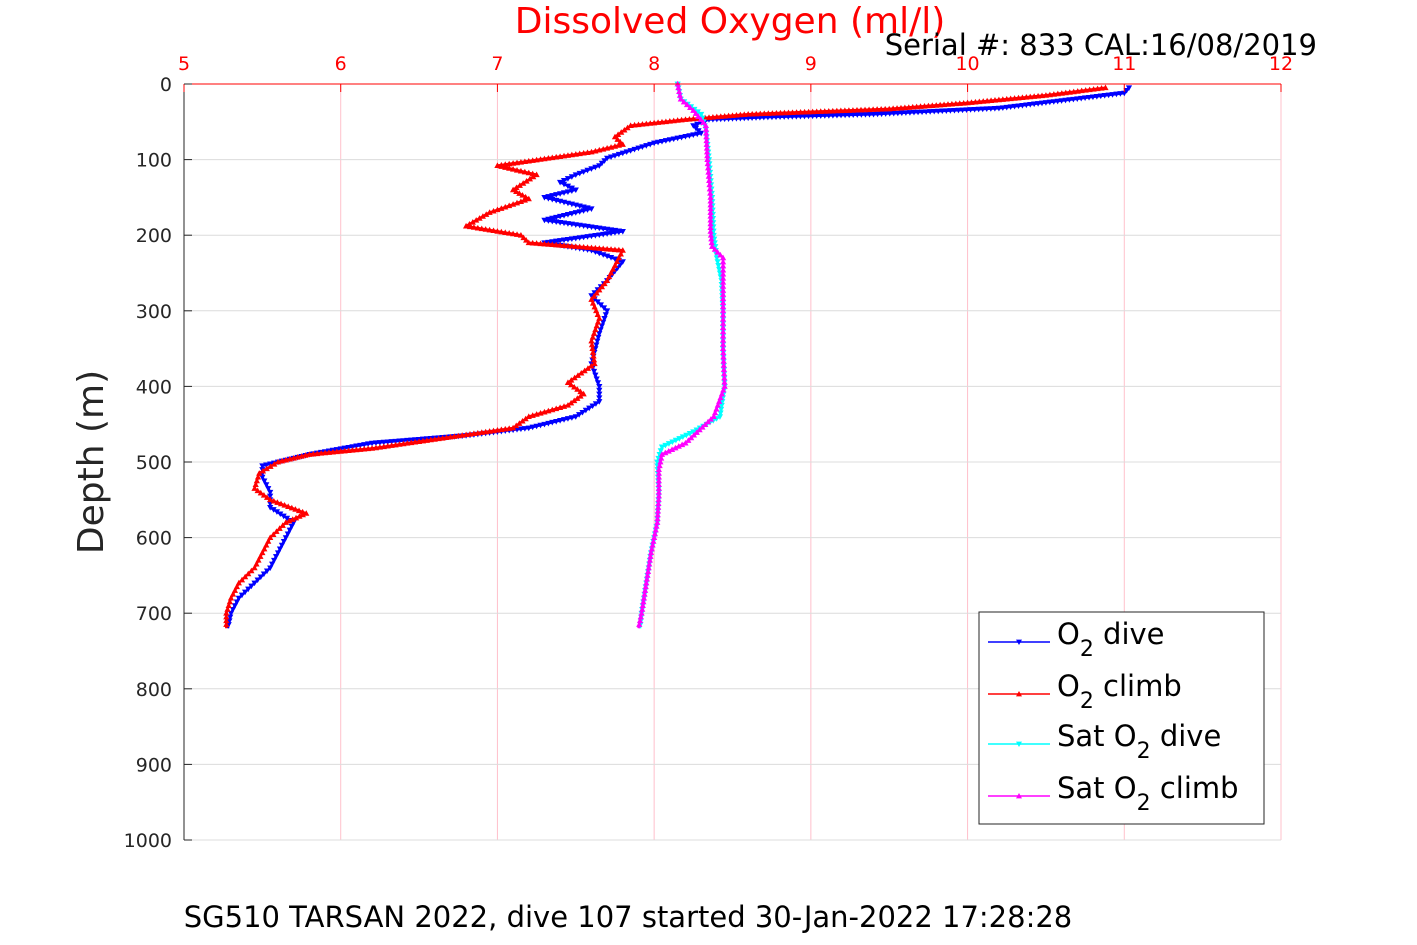 This screenshot has height=945, width=1417. Describe the element at coordinates (91, 462) in the screenshot. I see `y-axis-label: Depth (m)` at that location.